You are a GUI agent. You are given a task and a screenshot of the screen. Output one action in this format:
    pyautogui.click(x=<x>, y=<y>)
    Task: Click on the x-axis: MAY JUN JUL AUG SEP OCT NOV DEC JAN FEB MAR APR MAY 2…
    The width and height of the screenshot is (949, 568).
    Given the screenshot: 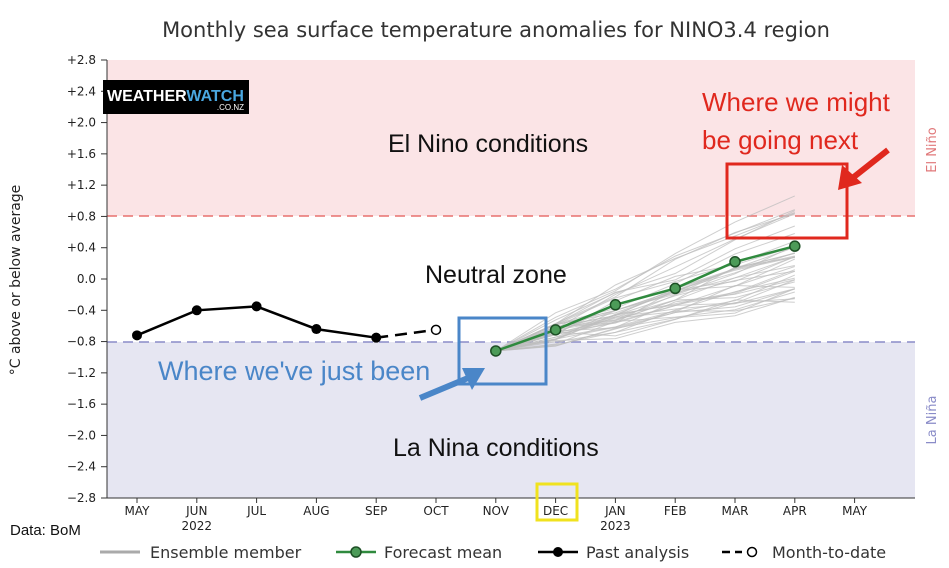 What is the action you would take?
    pyautogui.click(x=496, y=515)
    